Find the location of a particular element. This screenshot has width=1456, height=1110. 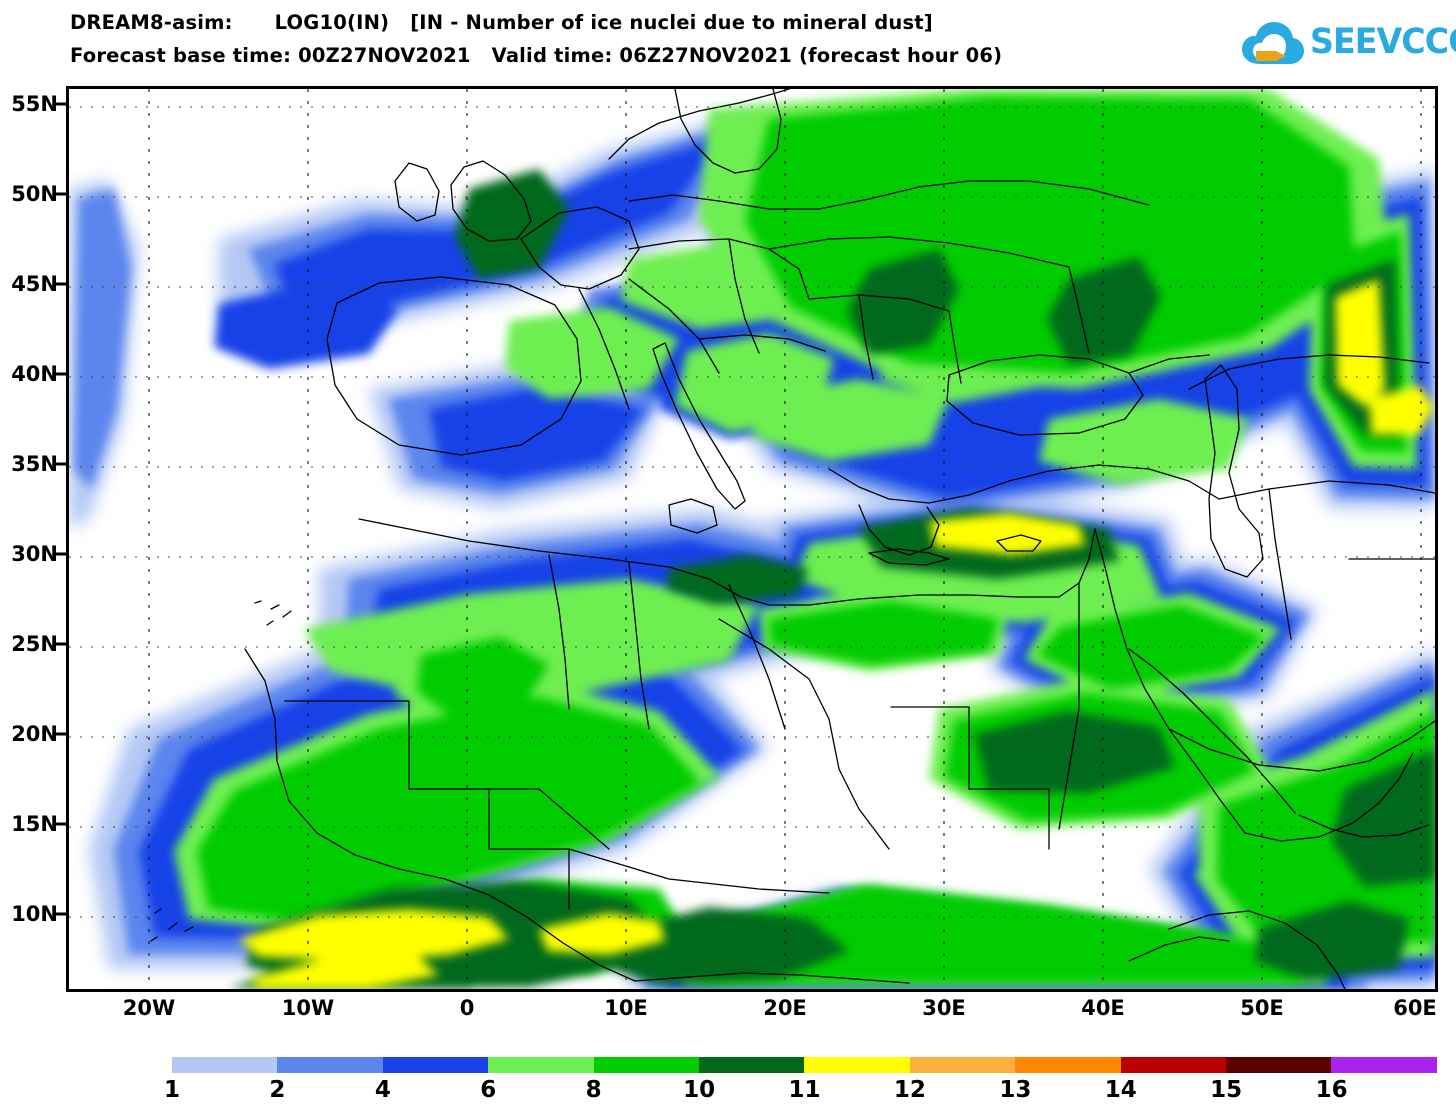

logo-text: SEEVCCC is located at coordinates (1383, 42).